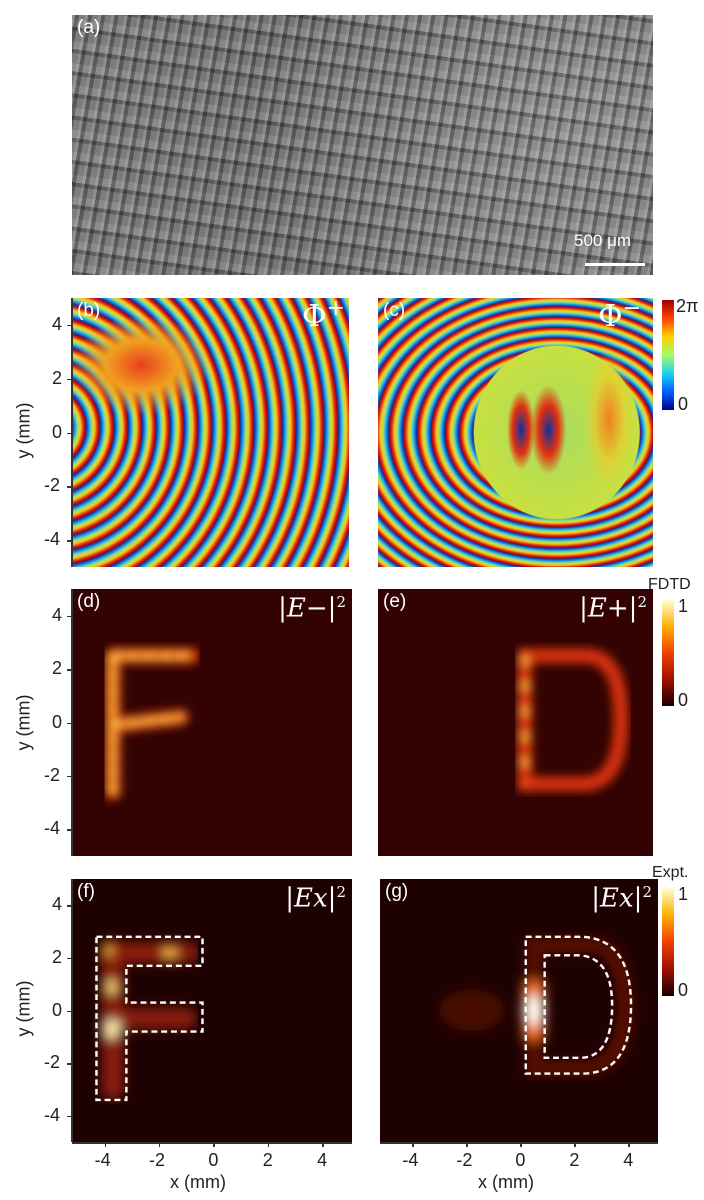 This screenshot has height=1200, width=704. What do you see at coordinates (152, 723) in the screenshot?
I see `panel-d-heatmap` at bounding box center [152, 723].